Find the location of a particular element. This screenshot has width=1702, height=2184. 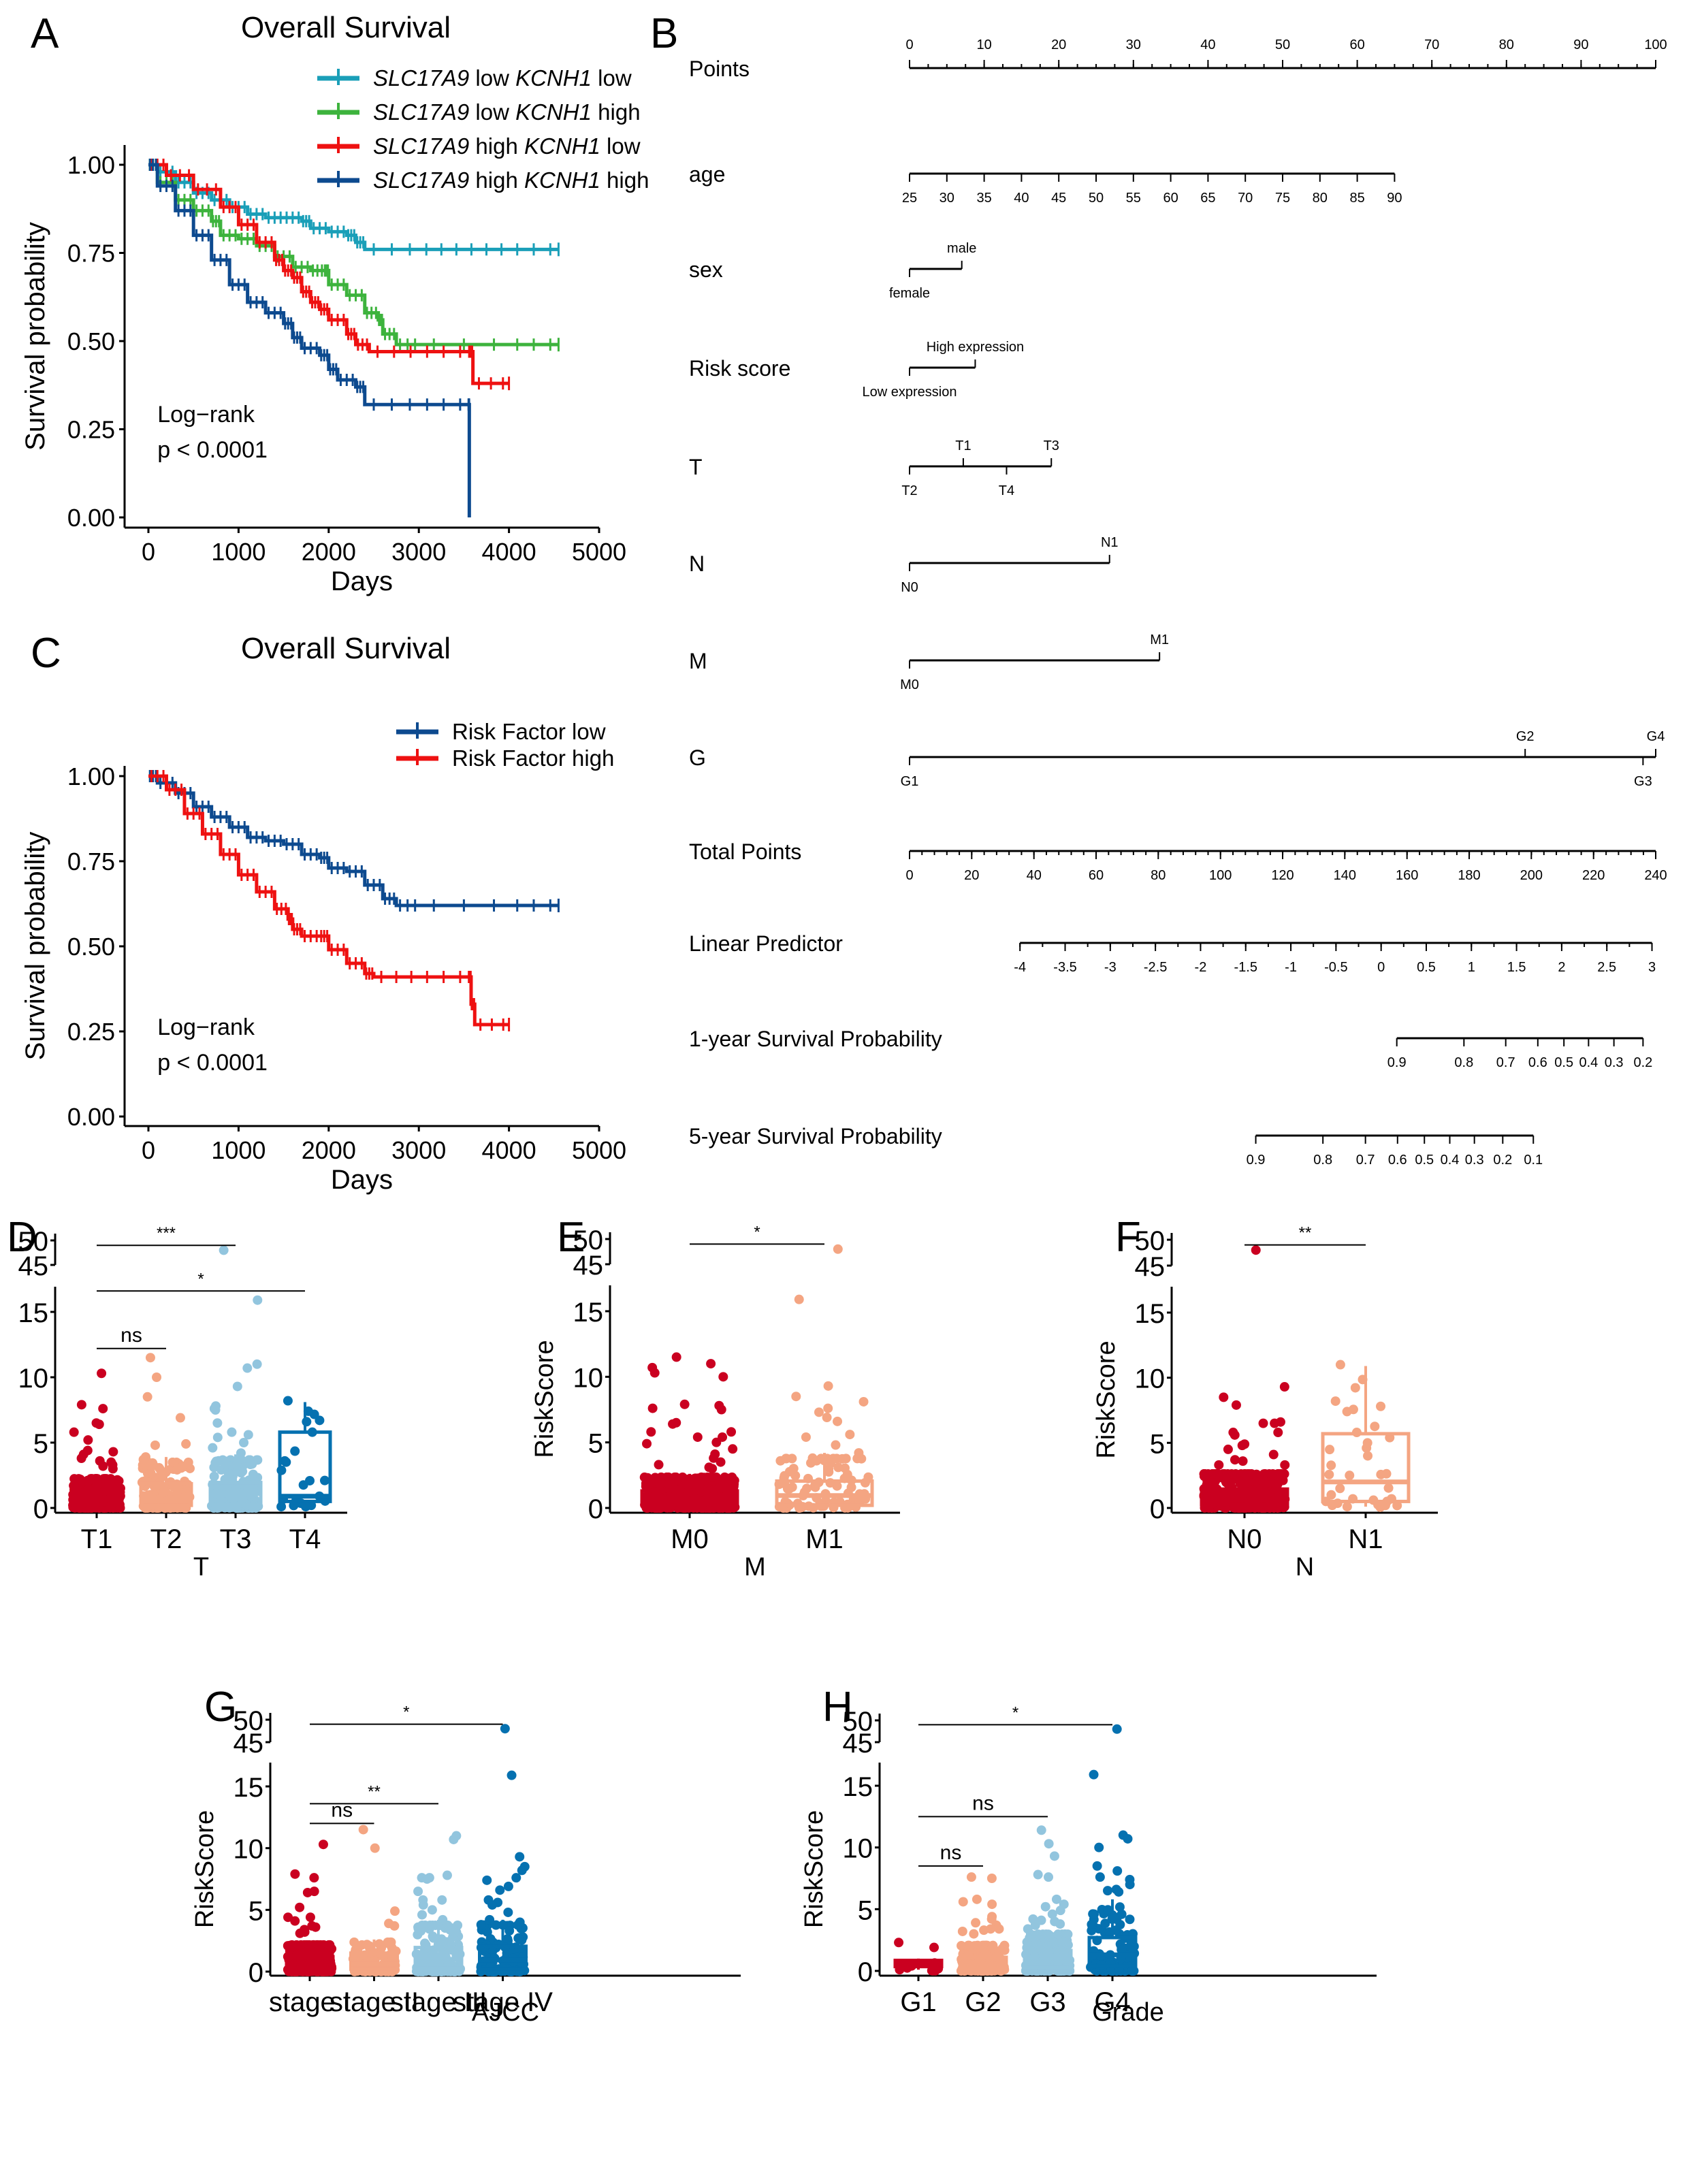

nomogram-tick-label: 180 is located at coordinates (1469, 876).